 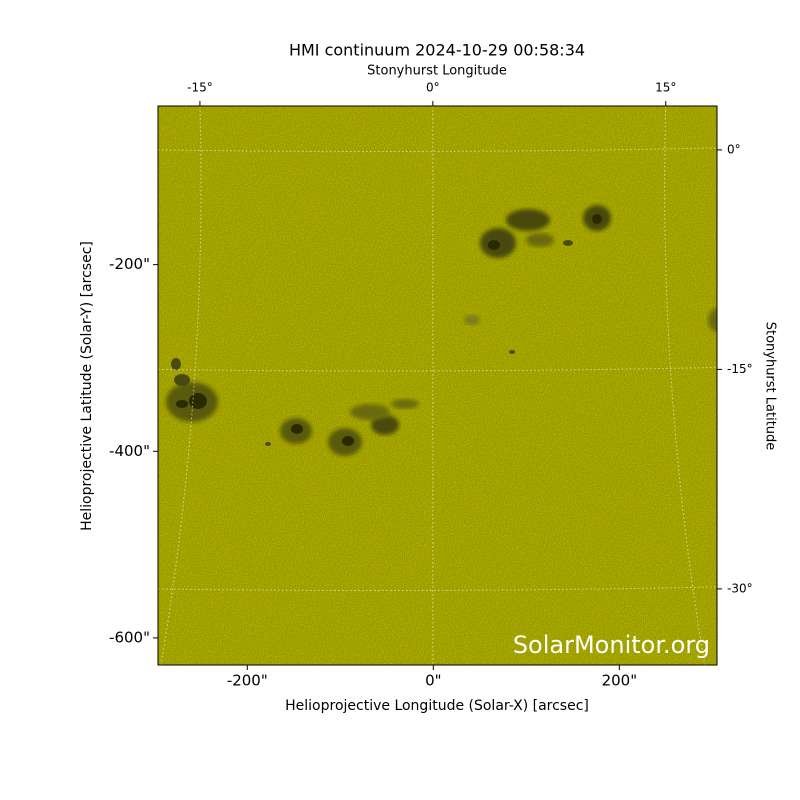 What do you see at coordinates (620, 681) in the screenshot?
I see `x-tick-label: 200"` at bounding box center [620, 681].